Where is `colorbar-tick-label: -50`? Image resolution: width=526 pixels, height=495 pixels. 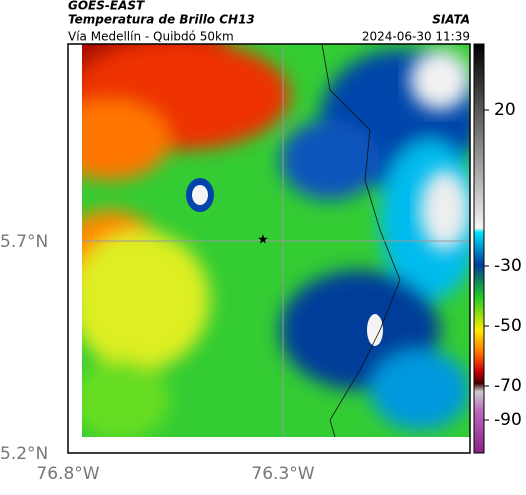 colorbar-tick-label: -50 is located at coordinates (508, 326).